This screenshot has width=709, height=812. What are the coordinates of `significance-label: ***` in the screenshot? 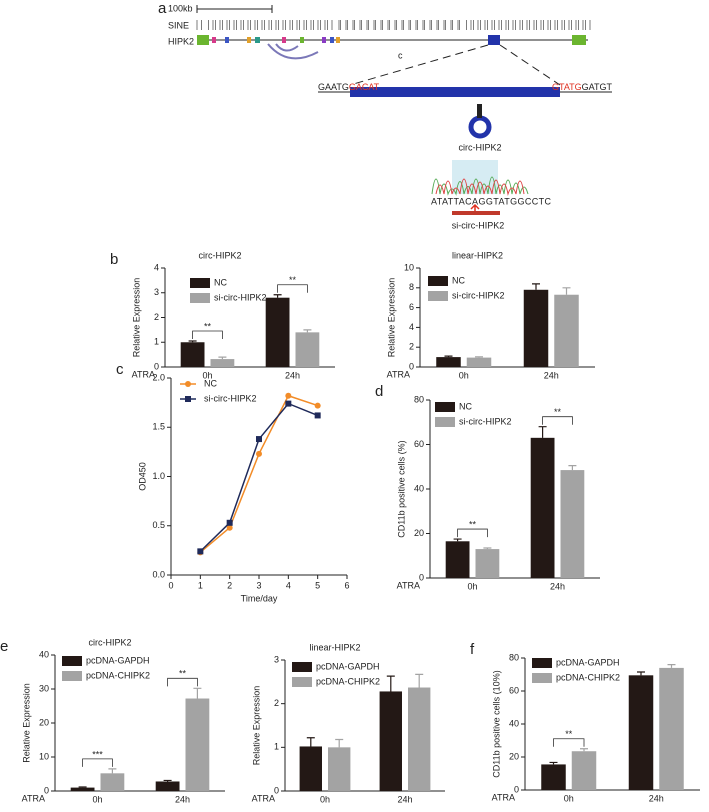 It's located at (97, 754).